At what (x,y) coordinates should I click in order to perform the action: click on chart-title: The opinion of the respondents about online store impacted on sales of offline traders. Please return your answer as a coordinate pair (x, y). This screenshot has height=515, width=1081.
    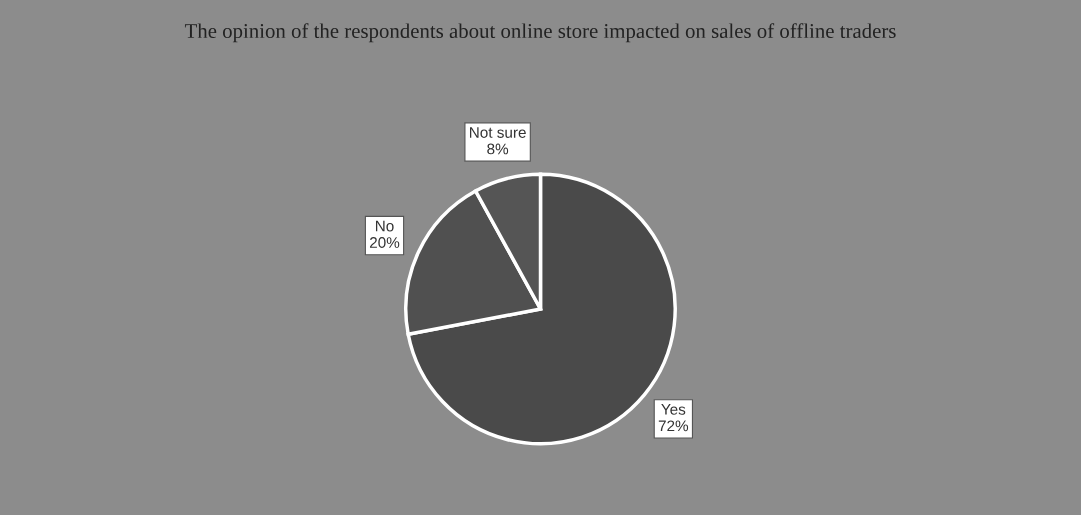
    Looking at the image, I should click on (540, 33).